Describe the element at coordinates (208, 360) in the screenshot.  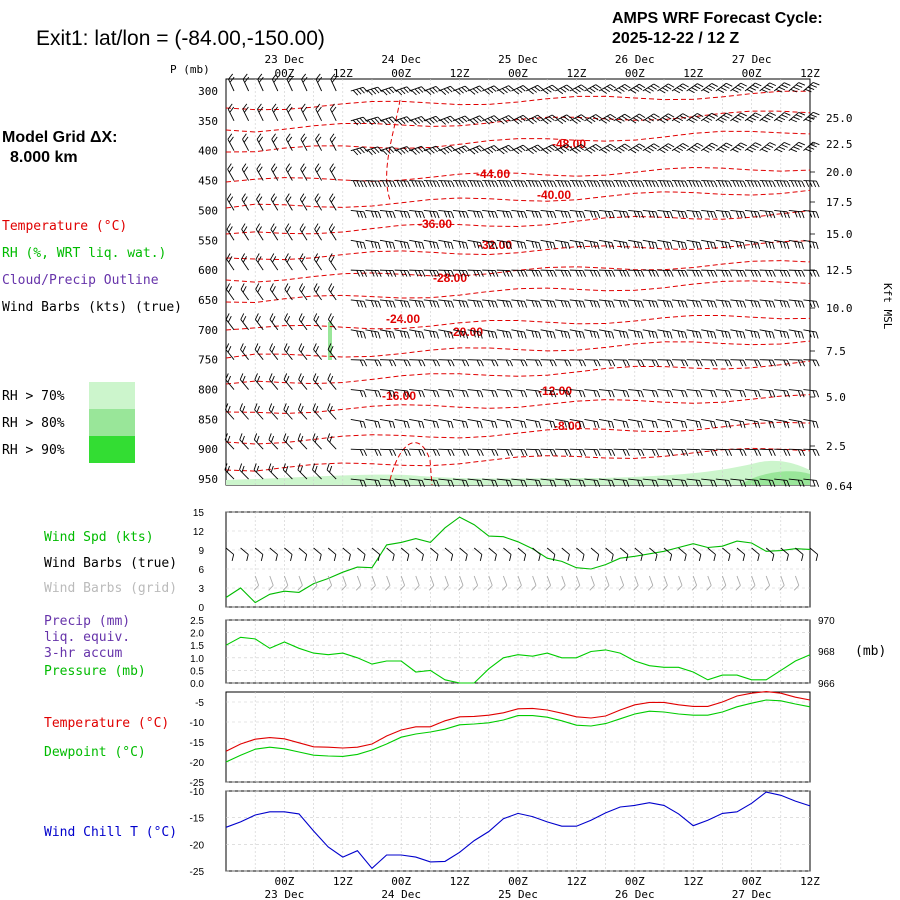
I see `pressure-tick-label: 750` at that location.